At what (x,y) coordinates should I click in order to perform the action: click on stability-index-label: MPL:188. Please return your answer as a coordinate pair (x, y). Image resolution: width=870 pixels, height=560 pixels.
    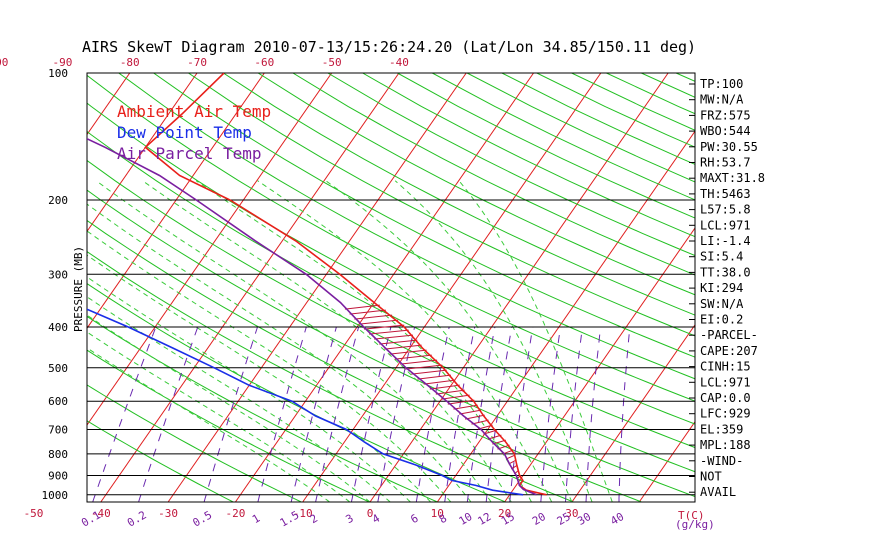
    Looking at the image, I should click on (725, 445).